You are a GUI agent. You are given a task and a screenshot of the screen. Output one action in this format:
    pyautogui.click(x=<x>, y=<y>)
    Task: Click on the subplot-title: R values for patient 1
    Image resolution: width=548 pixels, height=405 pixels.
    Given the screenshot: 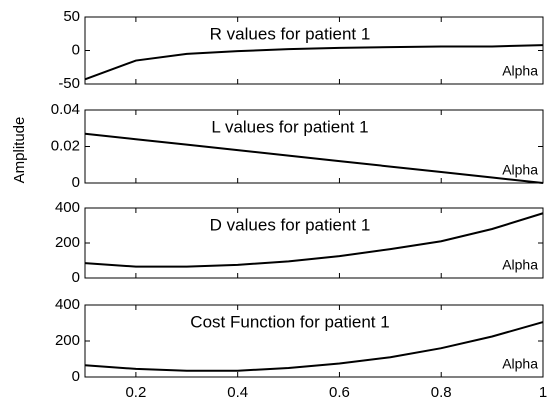 What is the action you would take?
    pyautogui.click(x=290, y=33)
    